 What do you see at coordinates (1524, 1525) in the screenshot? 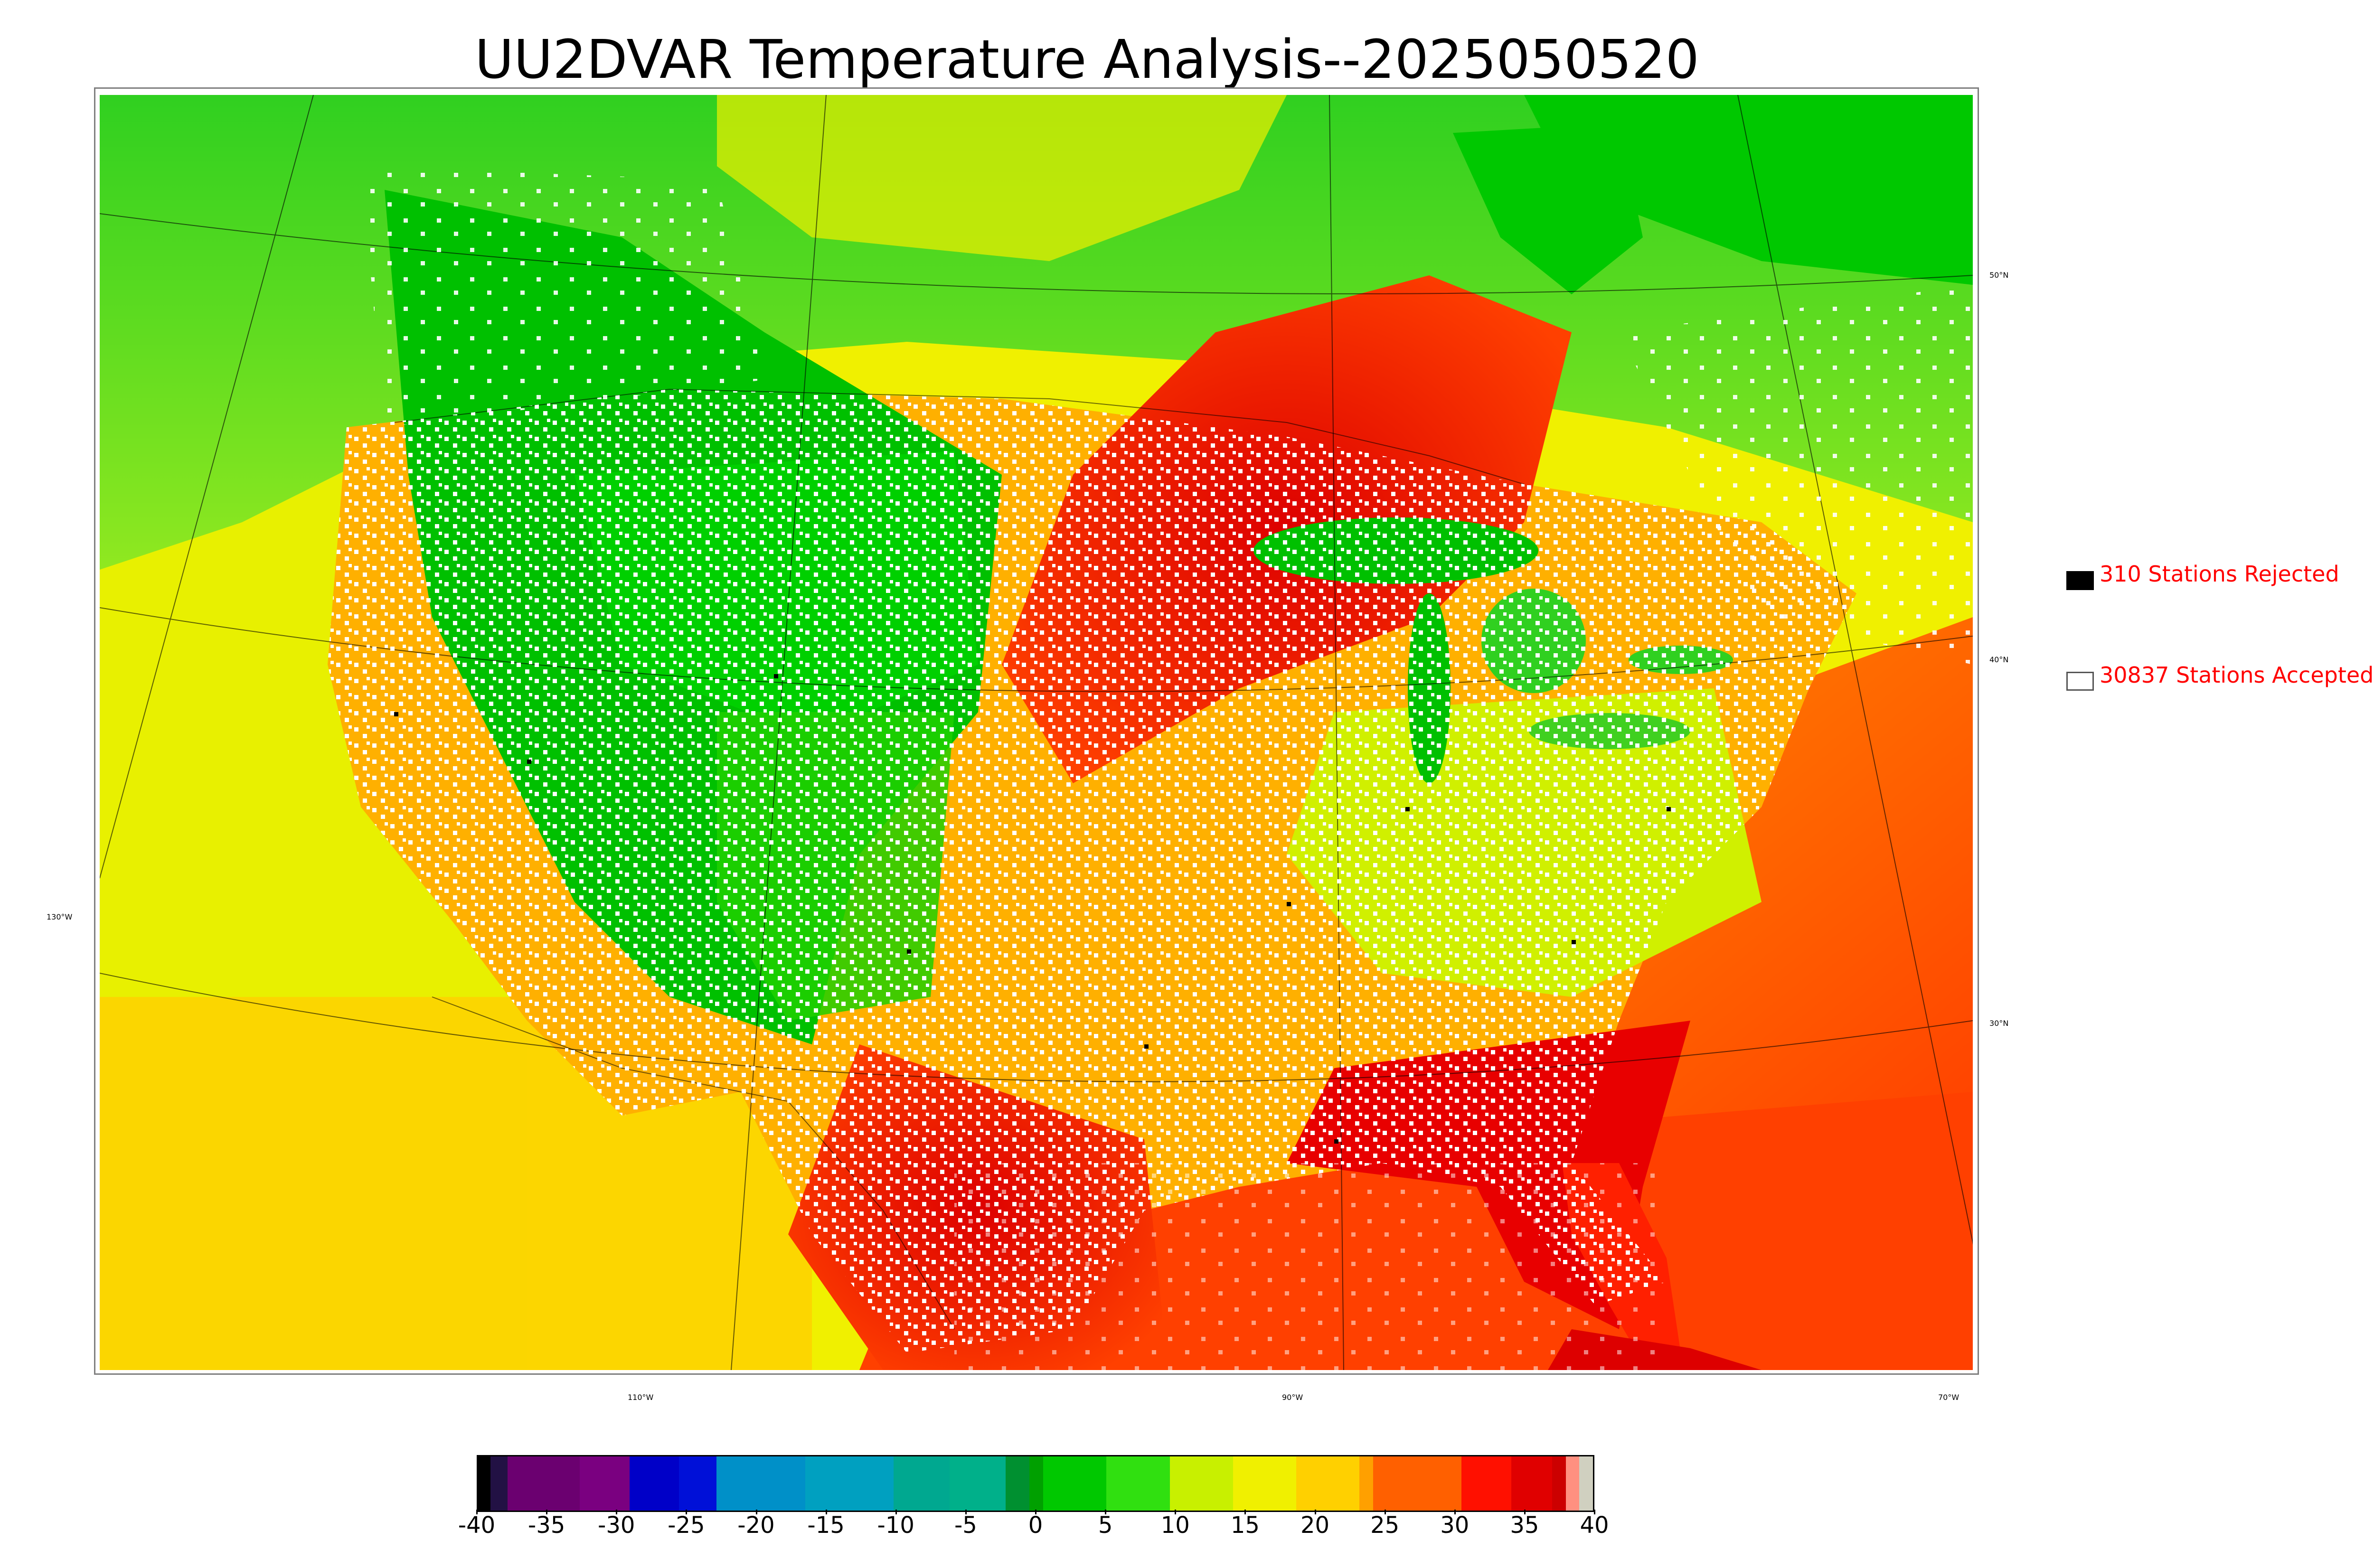
I see `colorbar-tick-label: 35` at bounding box center [1524, 1525].